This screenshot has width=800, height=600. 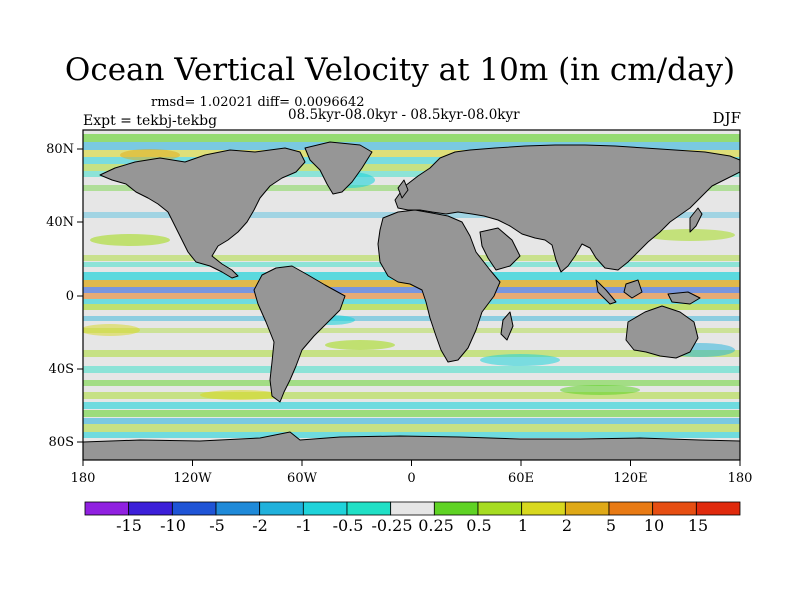 I want to click on colorbar-label: -2, so click(x=260, y=525).